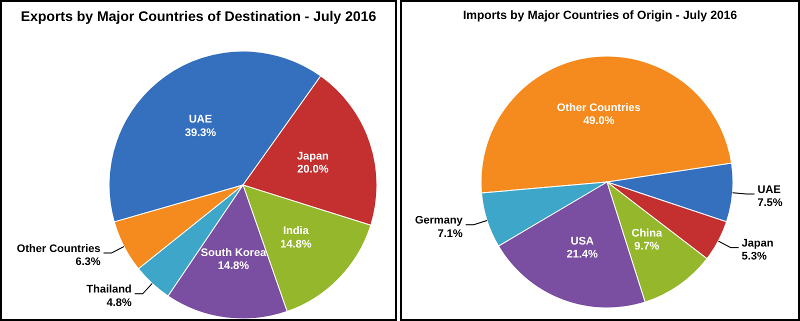  I want to click on chart-title: Exports by Major Countries of Destination - July 2016, so click(199, 16).